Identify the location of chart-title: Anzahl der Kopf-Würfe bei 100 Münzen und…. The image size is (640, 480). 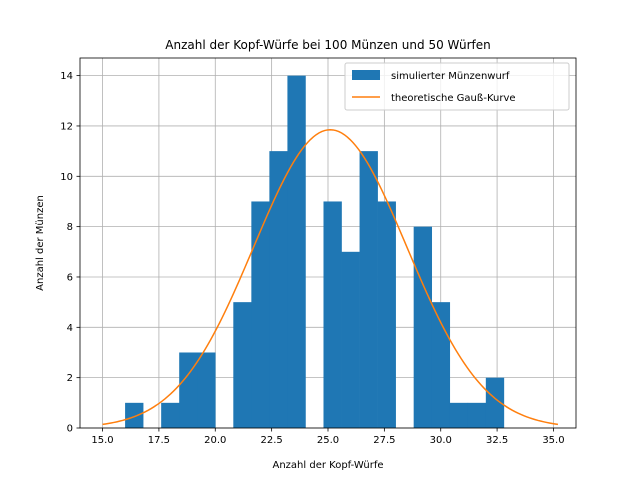
(327, 45).